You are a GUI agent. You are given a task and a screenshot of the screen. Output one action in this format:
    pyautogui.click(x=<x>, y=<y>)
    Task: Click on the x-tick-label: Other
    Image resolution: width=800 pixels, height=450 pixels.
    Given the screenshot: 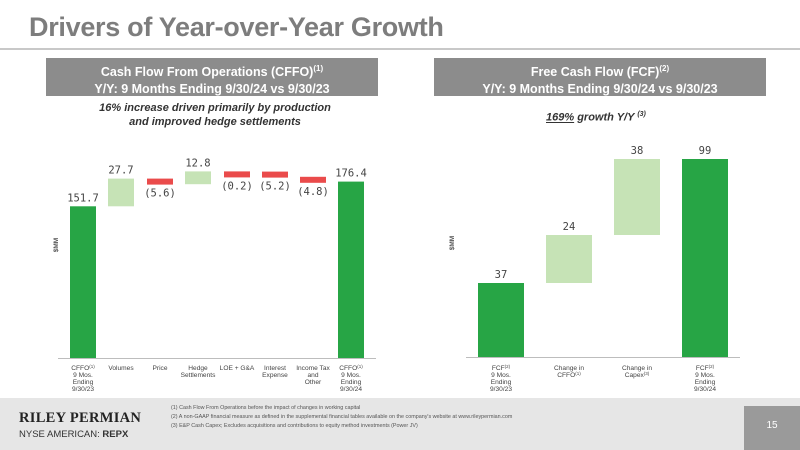 What is the action you would take?
    pyautogui.click(x=313, y=382)
    